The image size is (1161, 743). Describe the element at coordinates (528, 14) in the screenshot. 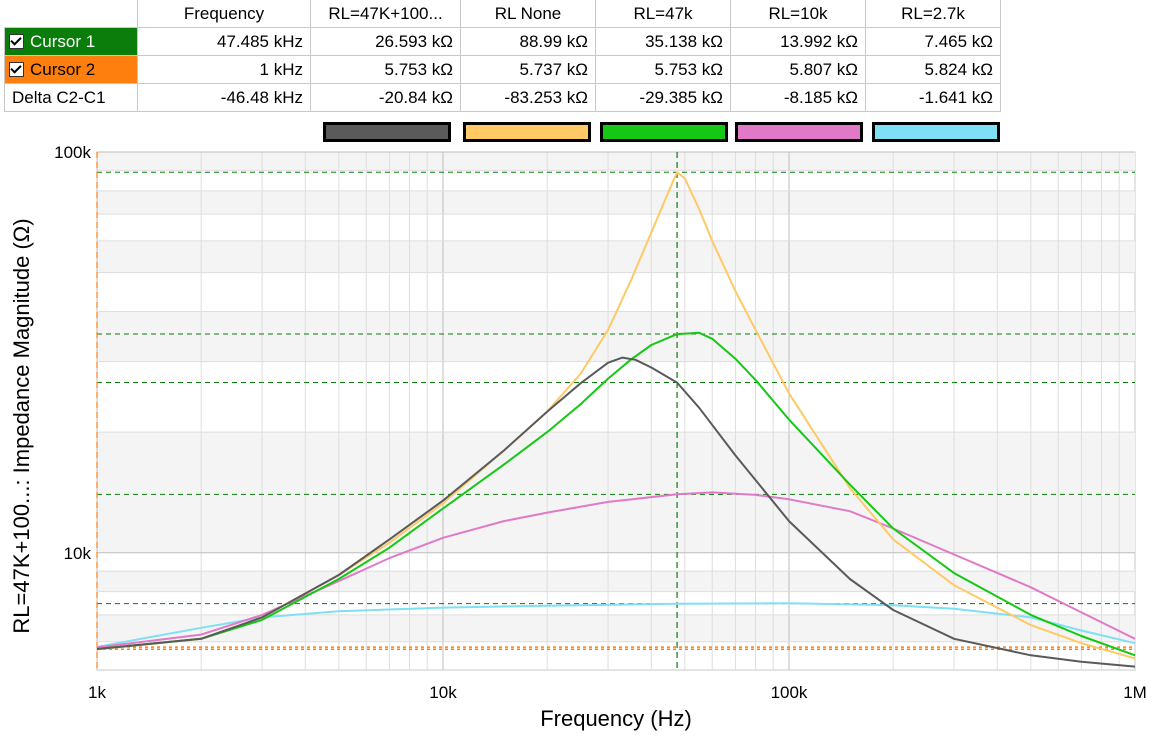

I see `column-header-series-2: RL None` at that location.